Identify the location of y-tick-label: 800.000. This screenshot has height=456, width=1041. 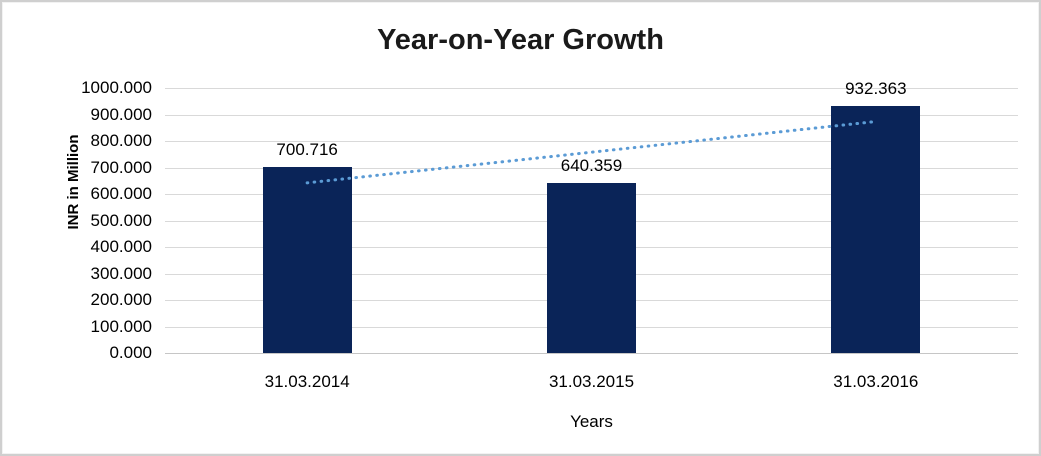
(121, 140).